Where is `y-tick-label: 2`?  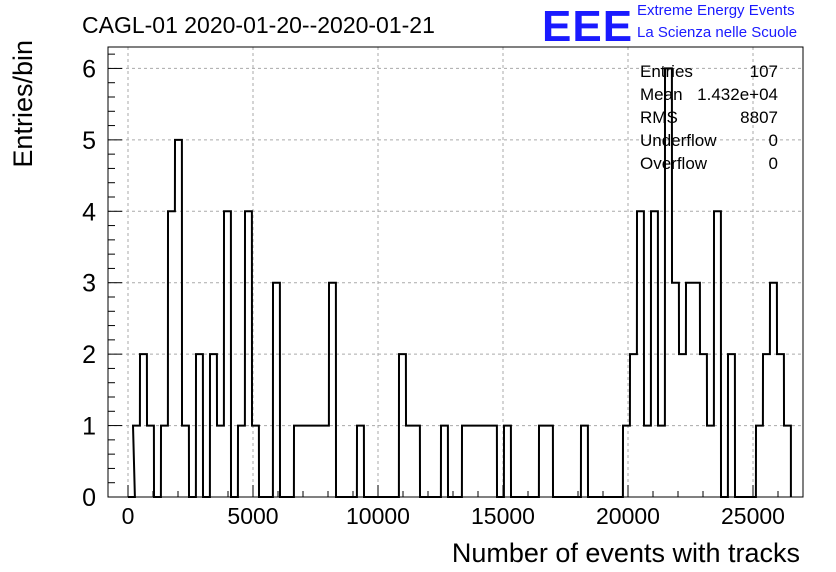 y-tick-label: 2 is located at coordinates (89, 355).